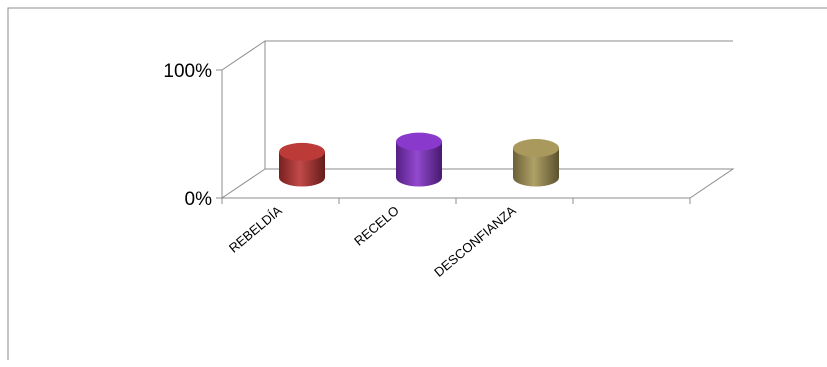 The image size is (827, 367). I want to click on x-tick-label: DESCONFIANZA, so click(475, 241).